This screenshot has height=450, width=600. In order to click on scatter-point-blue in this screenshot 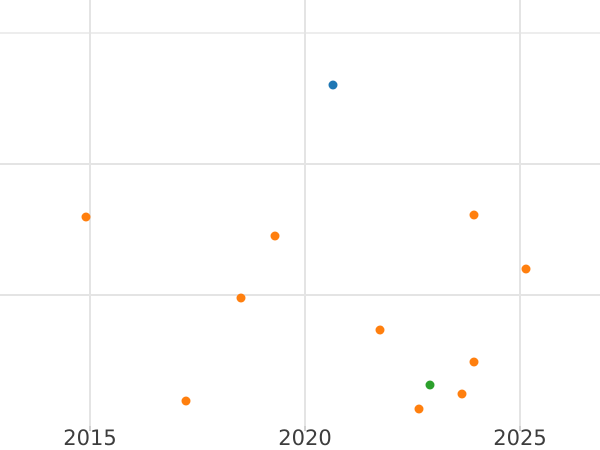, I will do `click(333, 85)`.